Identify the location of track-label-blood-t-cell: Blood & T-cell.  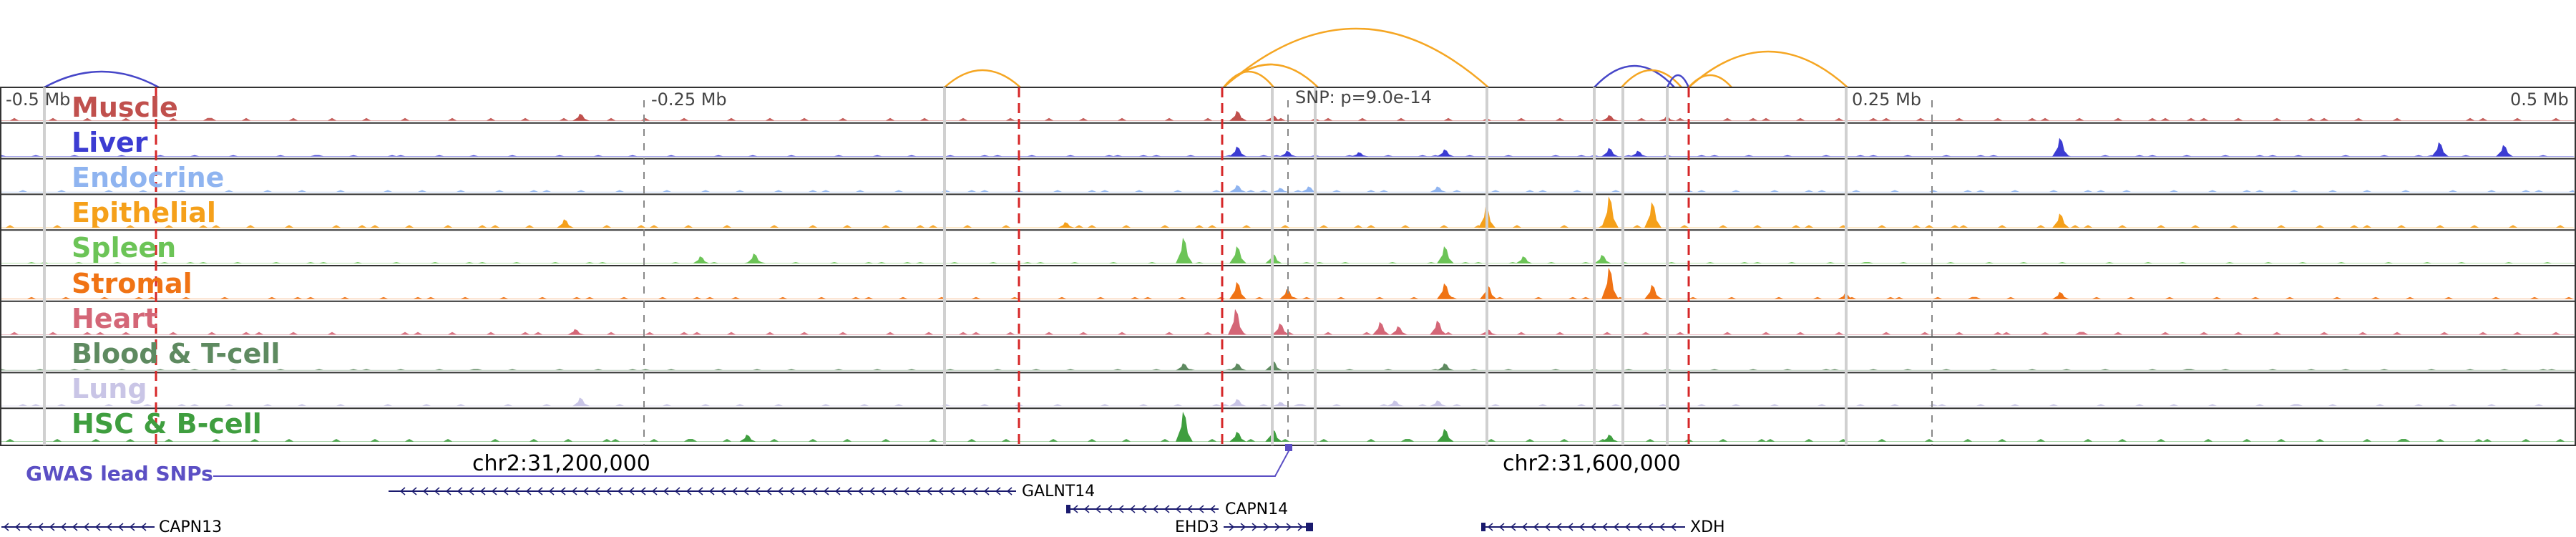
(176, 353).